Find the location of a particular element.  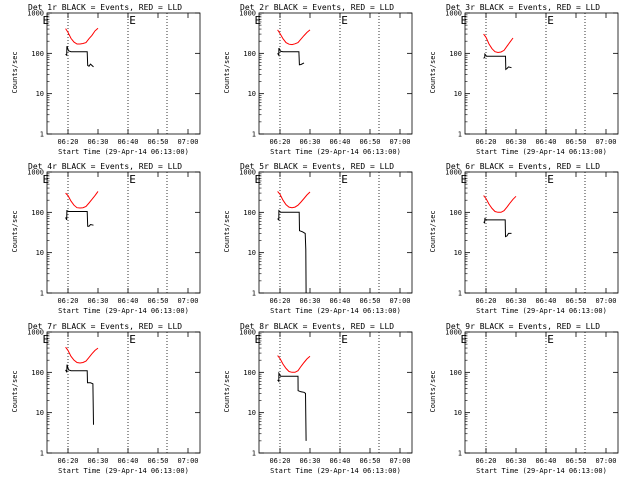

panel-title: Det 6r BLACK = Events, RED = LLD is located at coordinates (523, 166).